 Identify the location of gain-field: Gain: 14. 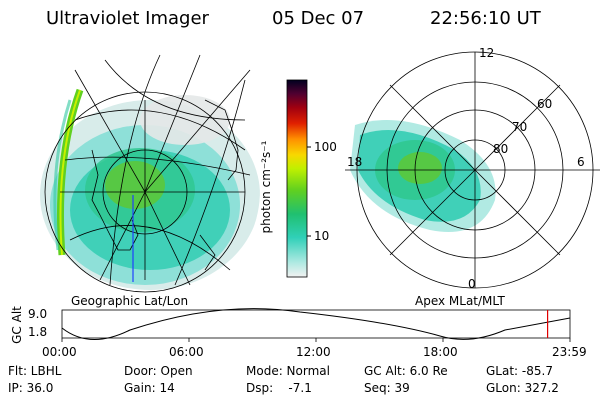
(149, 388).